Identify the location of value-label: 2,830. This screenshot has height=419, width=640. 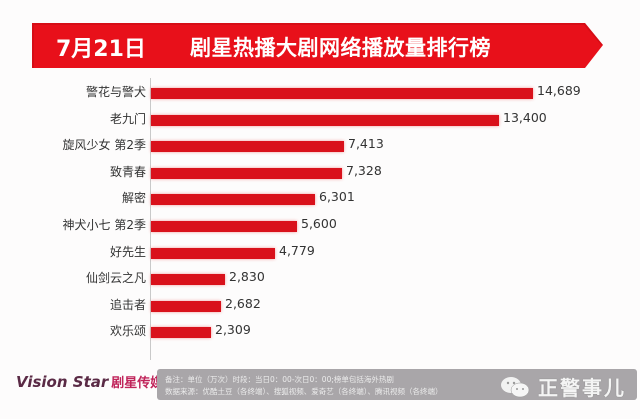
(247, 277).